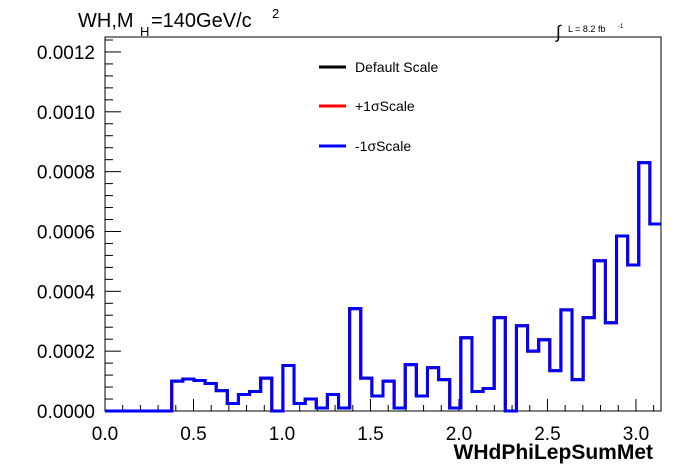 The height and width of the screenshot is (472, 696). What do you see at coordinates (193, 434) in the screenshot?
I see `x-tick-label: 0.5` at bounding box center [193, 434].